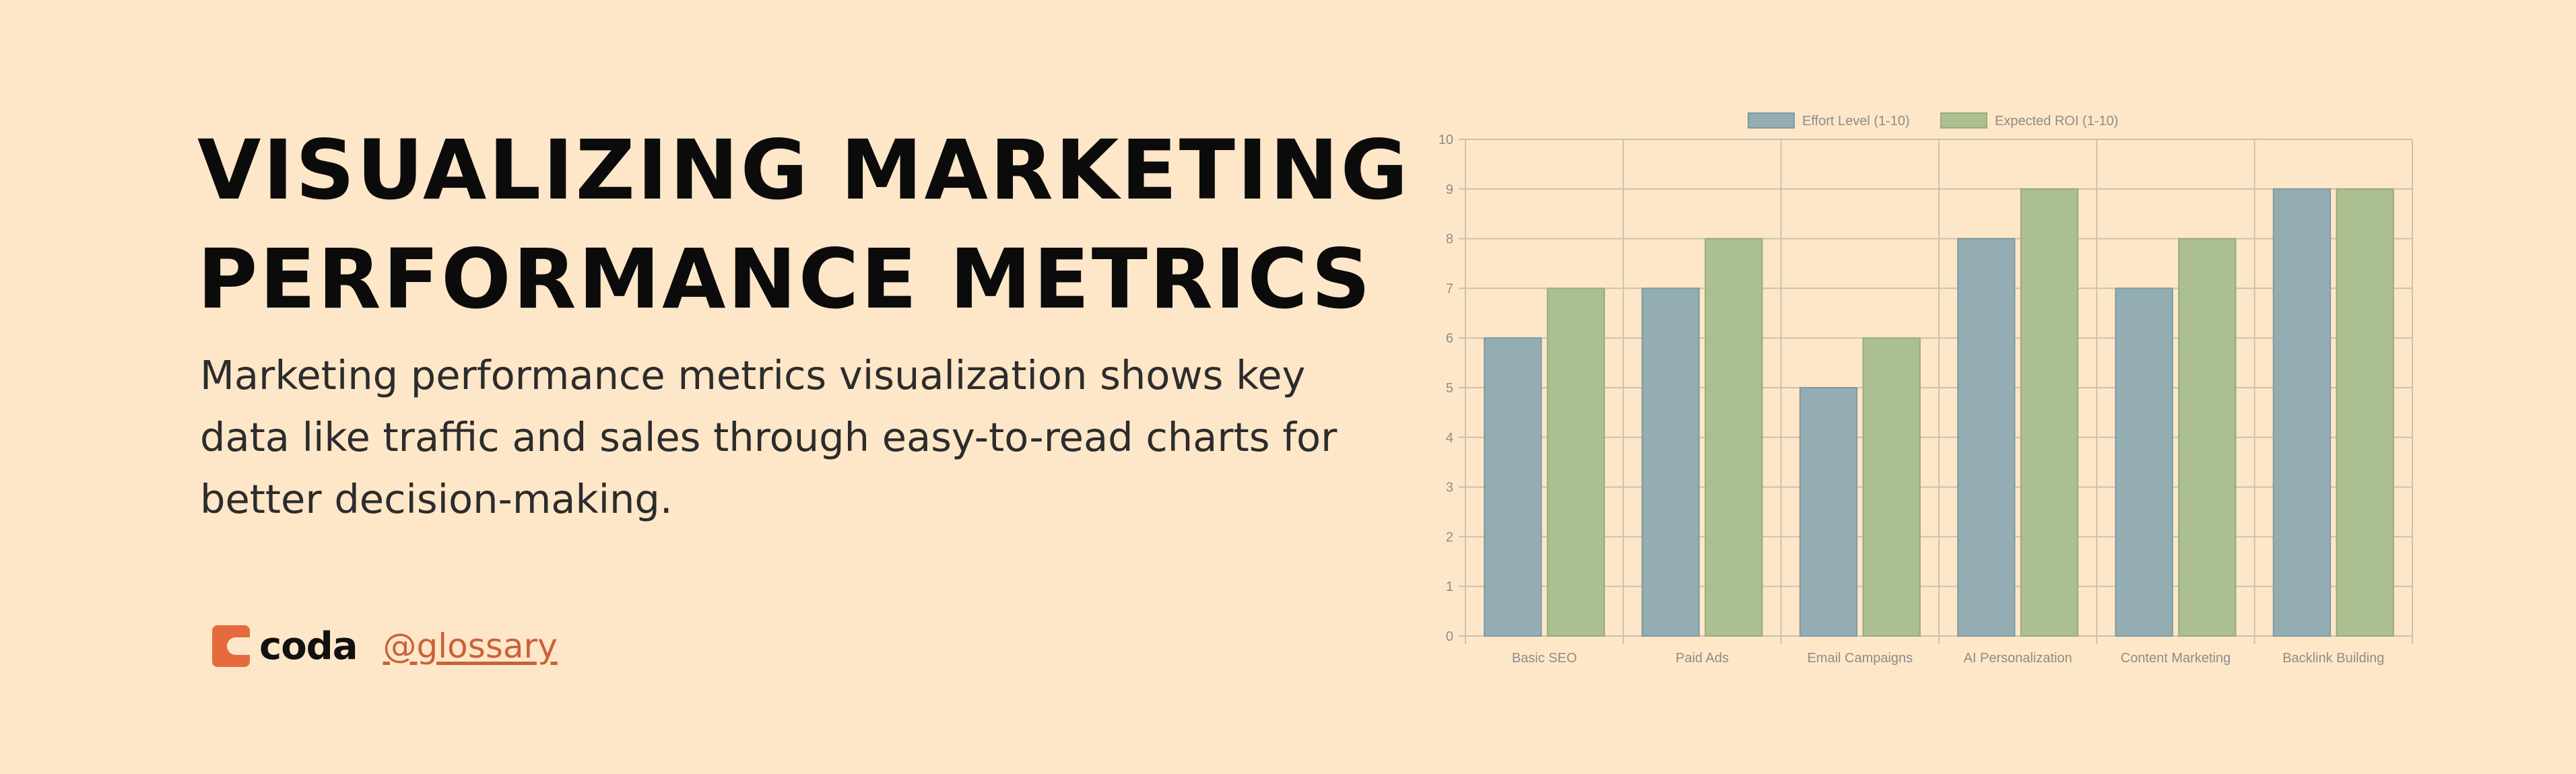 The height and width of the screenshot is (774, 2576). I want to click on brand-name: coda, so click(308, 646).